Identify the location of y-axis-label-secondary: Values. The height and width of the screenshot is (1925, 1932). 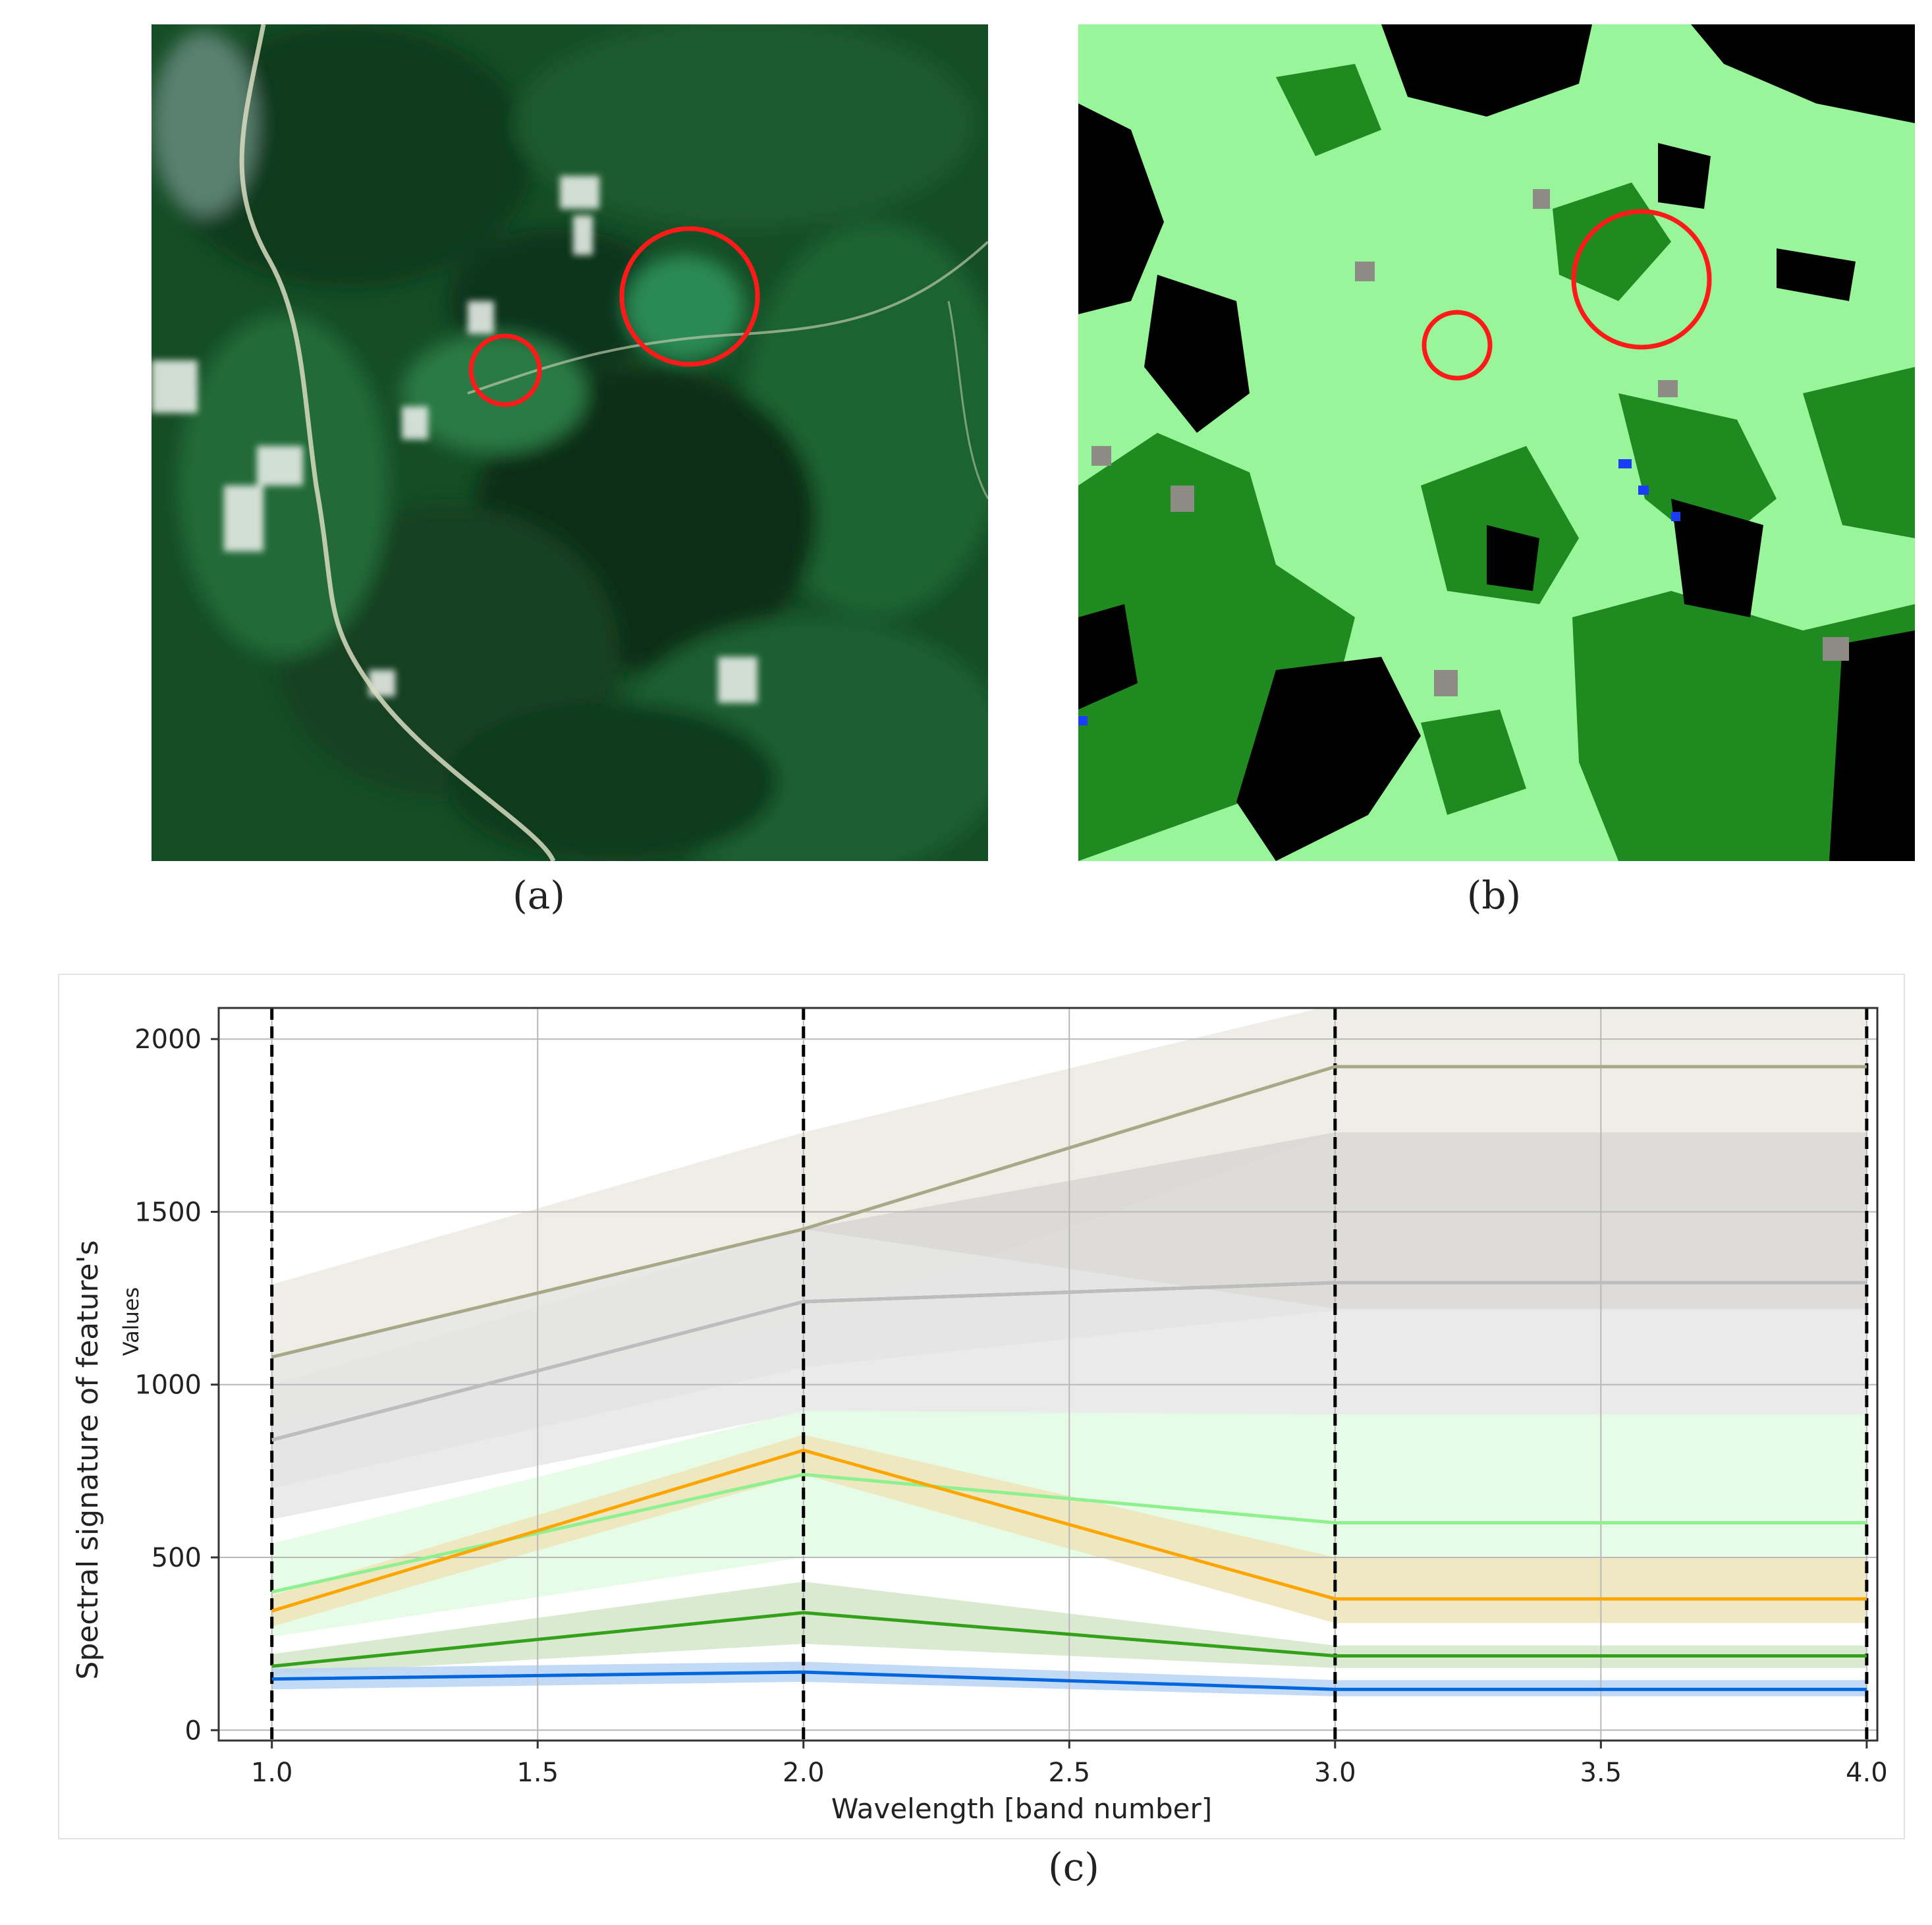
(131, 1321).